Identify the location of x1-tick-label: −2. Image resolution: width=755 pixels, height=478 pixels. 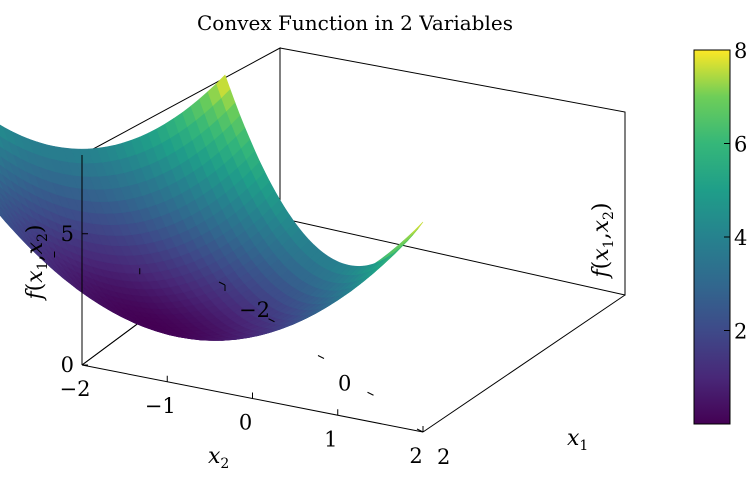
(254, 310).